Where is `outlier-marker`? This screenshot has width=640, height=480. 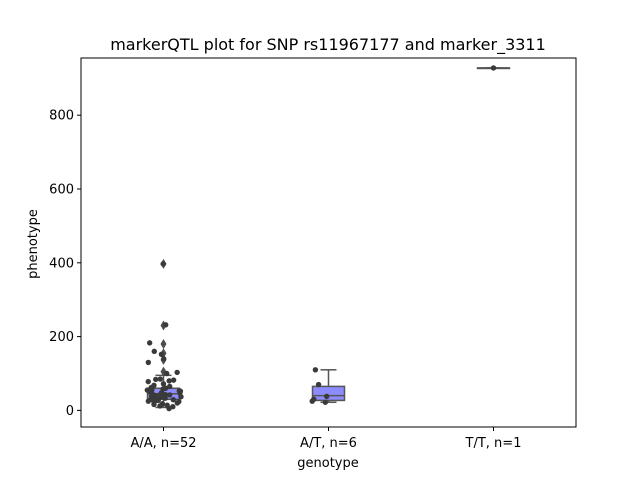
outlier-marker is located at coordinates (163, 343).